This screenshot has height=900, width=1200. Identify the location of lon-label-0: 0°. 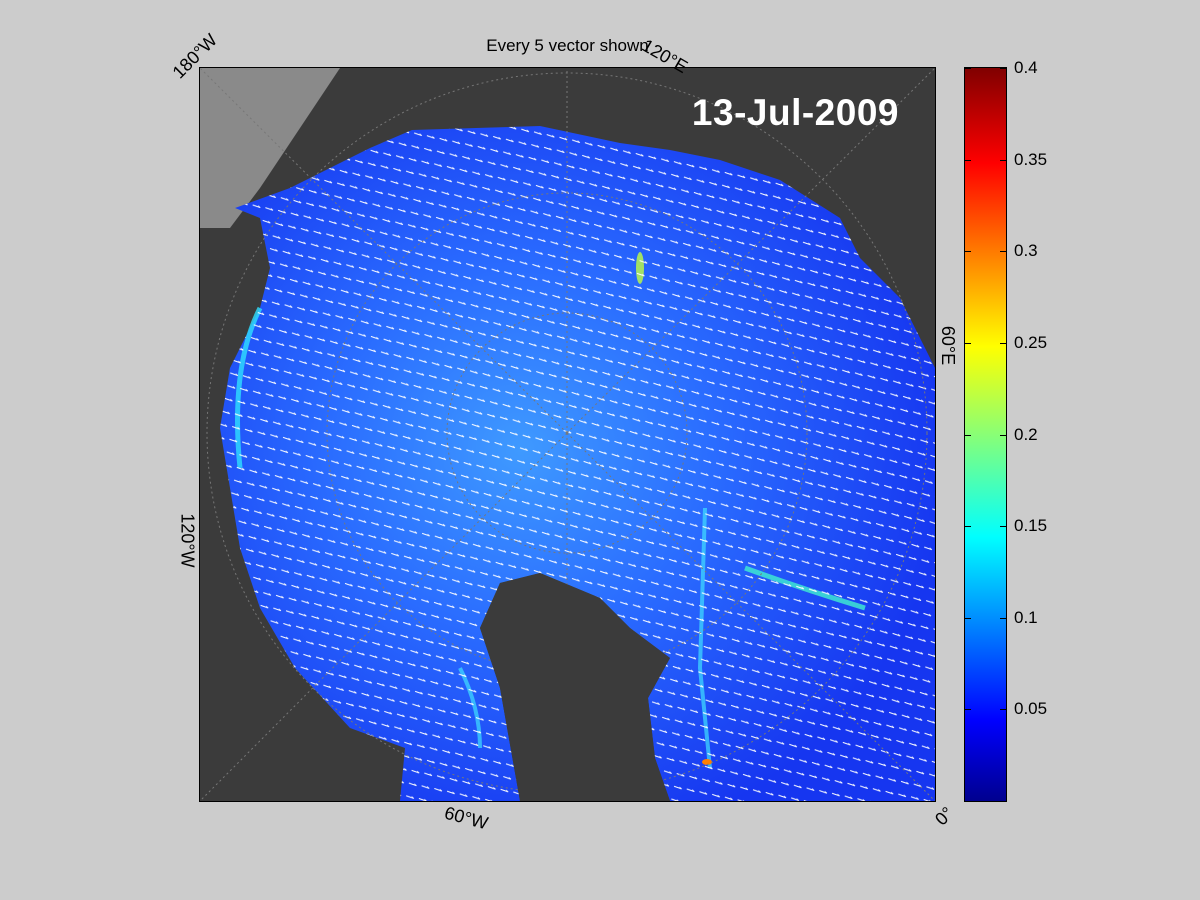
(944, 816).